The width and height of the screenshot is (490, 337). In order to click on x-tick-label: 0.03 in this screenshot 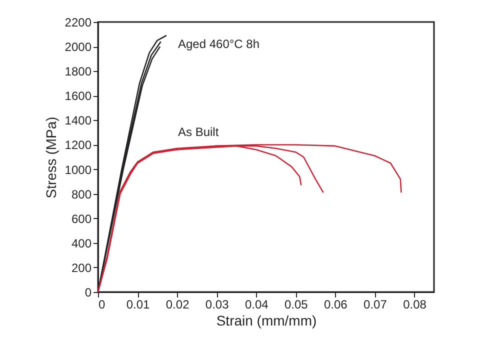, I will do `click(217, 305)`.